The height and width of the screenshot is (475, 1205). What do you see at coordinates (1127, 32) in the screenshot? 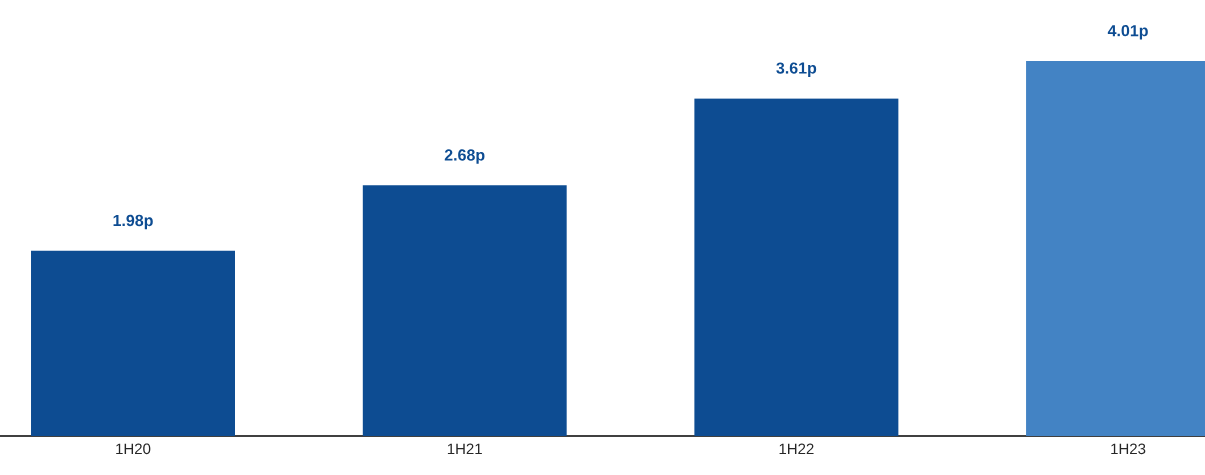
I see `data-label: 4.01p` at bounding box center [1127, 32].